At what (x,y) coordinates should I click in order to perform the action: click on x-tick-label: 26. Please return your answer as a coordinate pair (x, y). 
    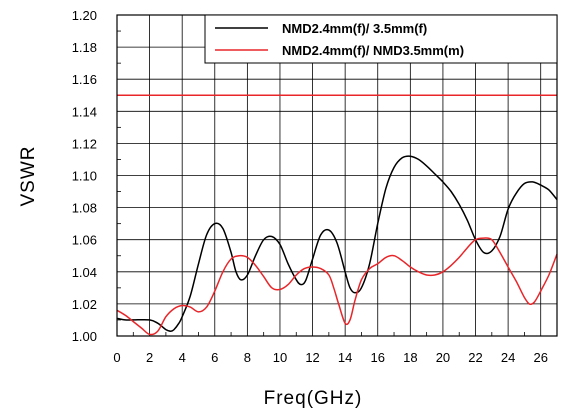
    Looking at the image, I should click on (540, 357).